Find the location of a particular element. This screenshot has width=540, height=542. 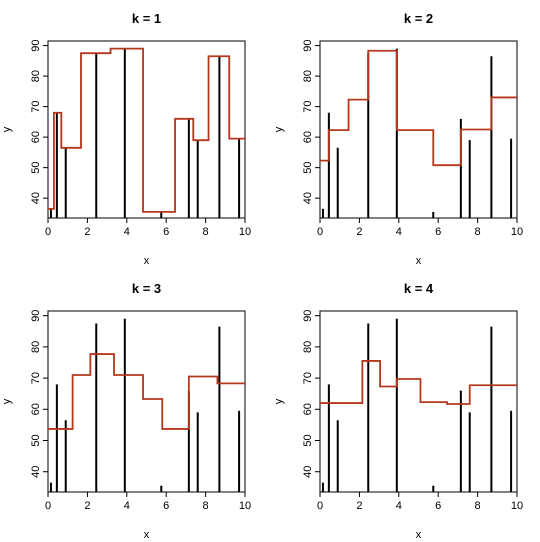

panel-title: k = 2 is located at coordinates (418, 18).